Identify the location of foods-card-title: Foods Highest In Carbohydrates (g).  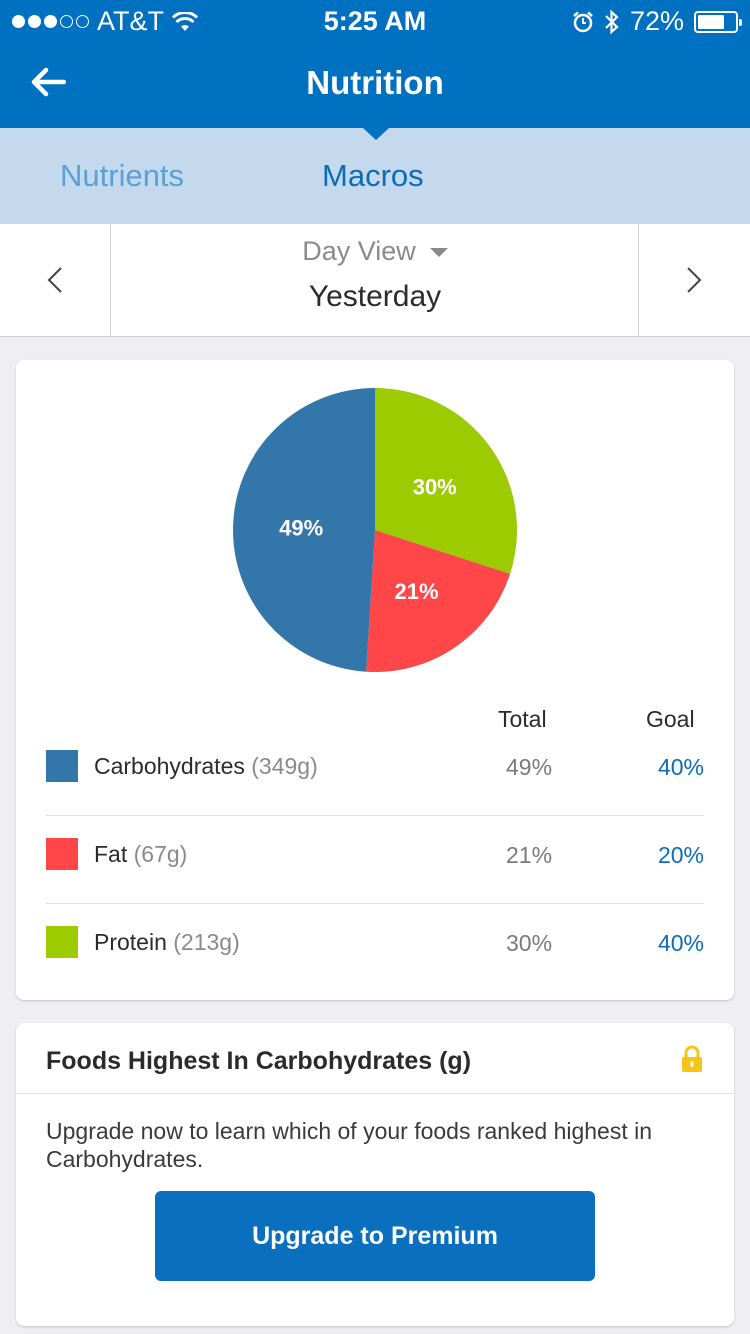
(259, 1061).